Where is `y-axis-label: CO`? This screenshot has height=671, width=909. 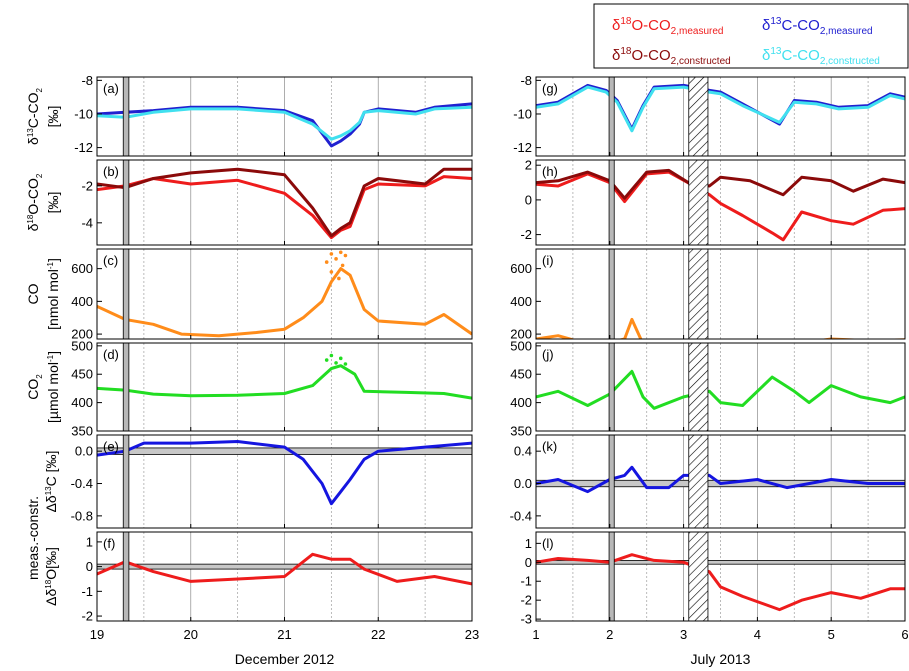
y-axis-label: CO is located at coordinates (33, 293).